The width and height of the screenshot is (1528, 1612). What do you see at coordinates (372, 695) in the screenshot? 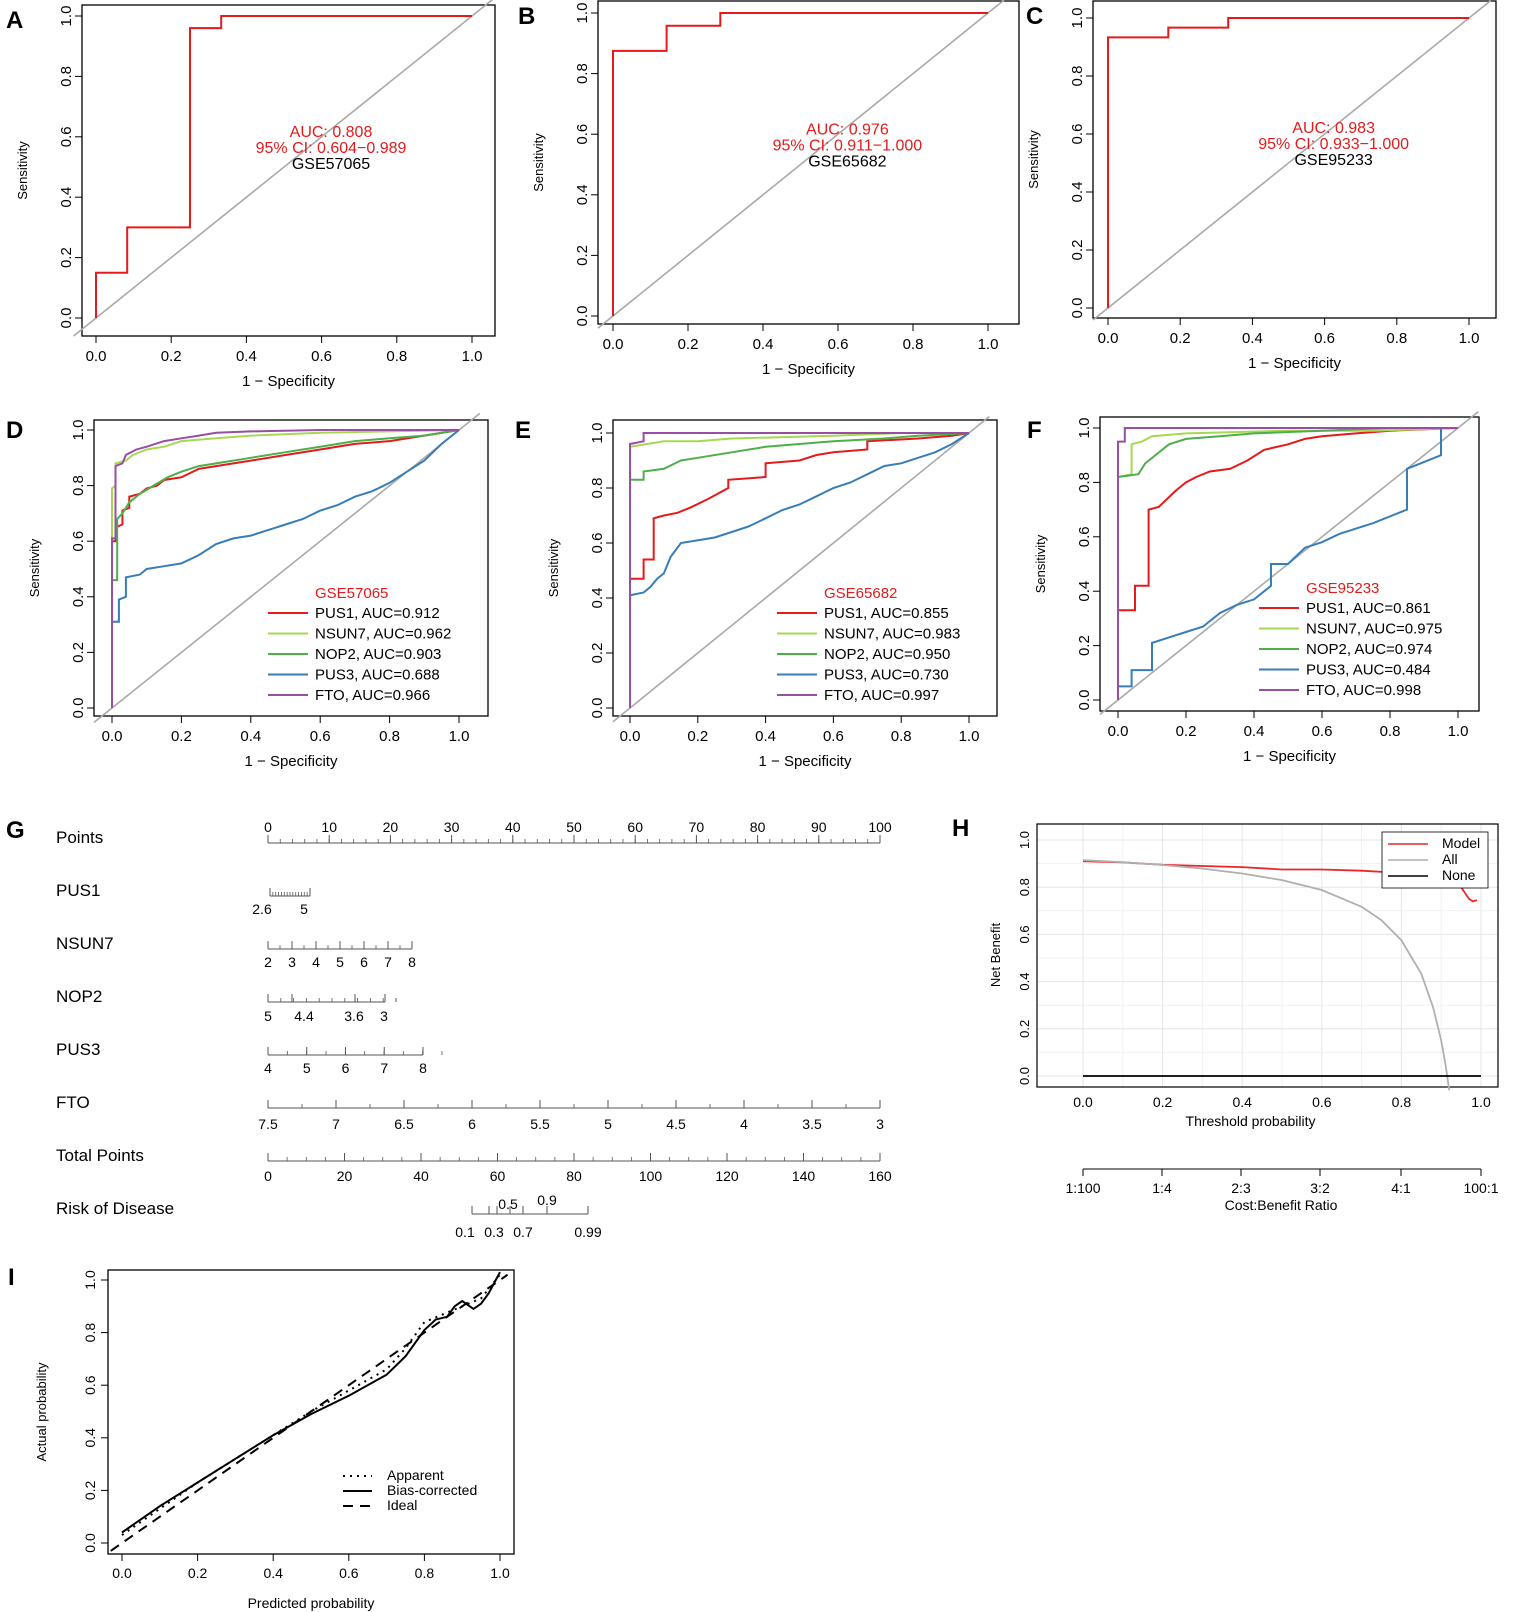
I see `legend-entry: FTO, AUC=0.966` at bounding box center [372, 695].